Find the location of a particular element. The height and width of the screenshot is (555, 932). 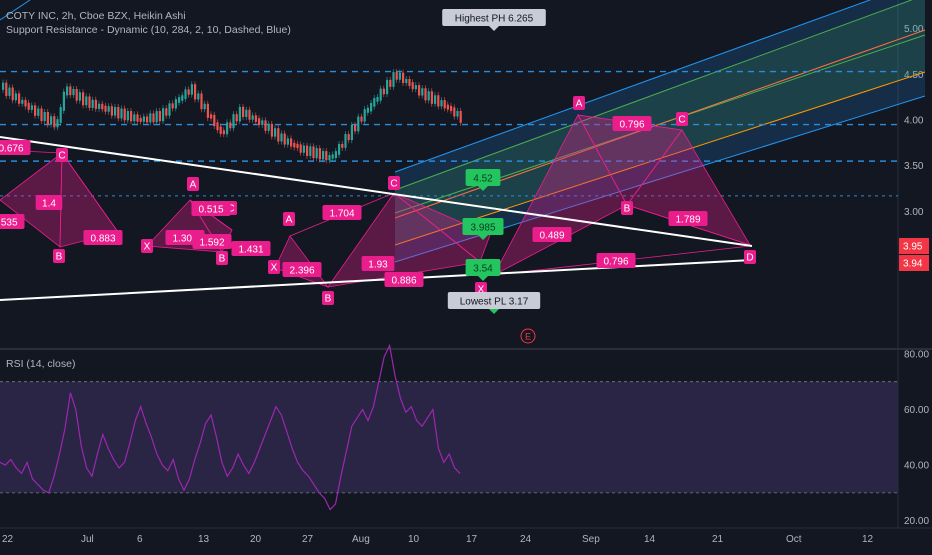

price-badge is located at coordinates (914, 246).